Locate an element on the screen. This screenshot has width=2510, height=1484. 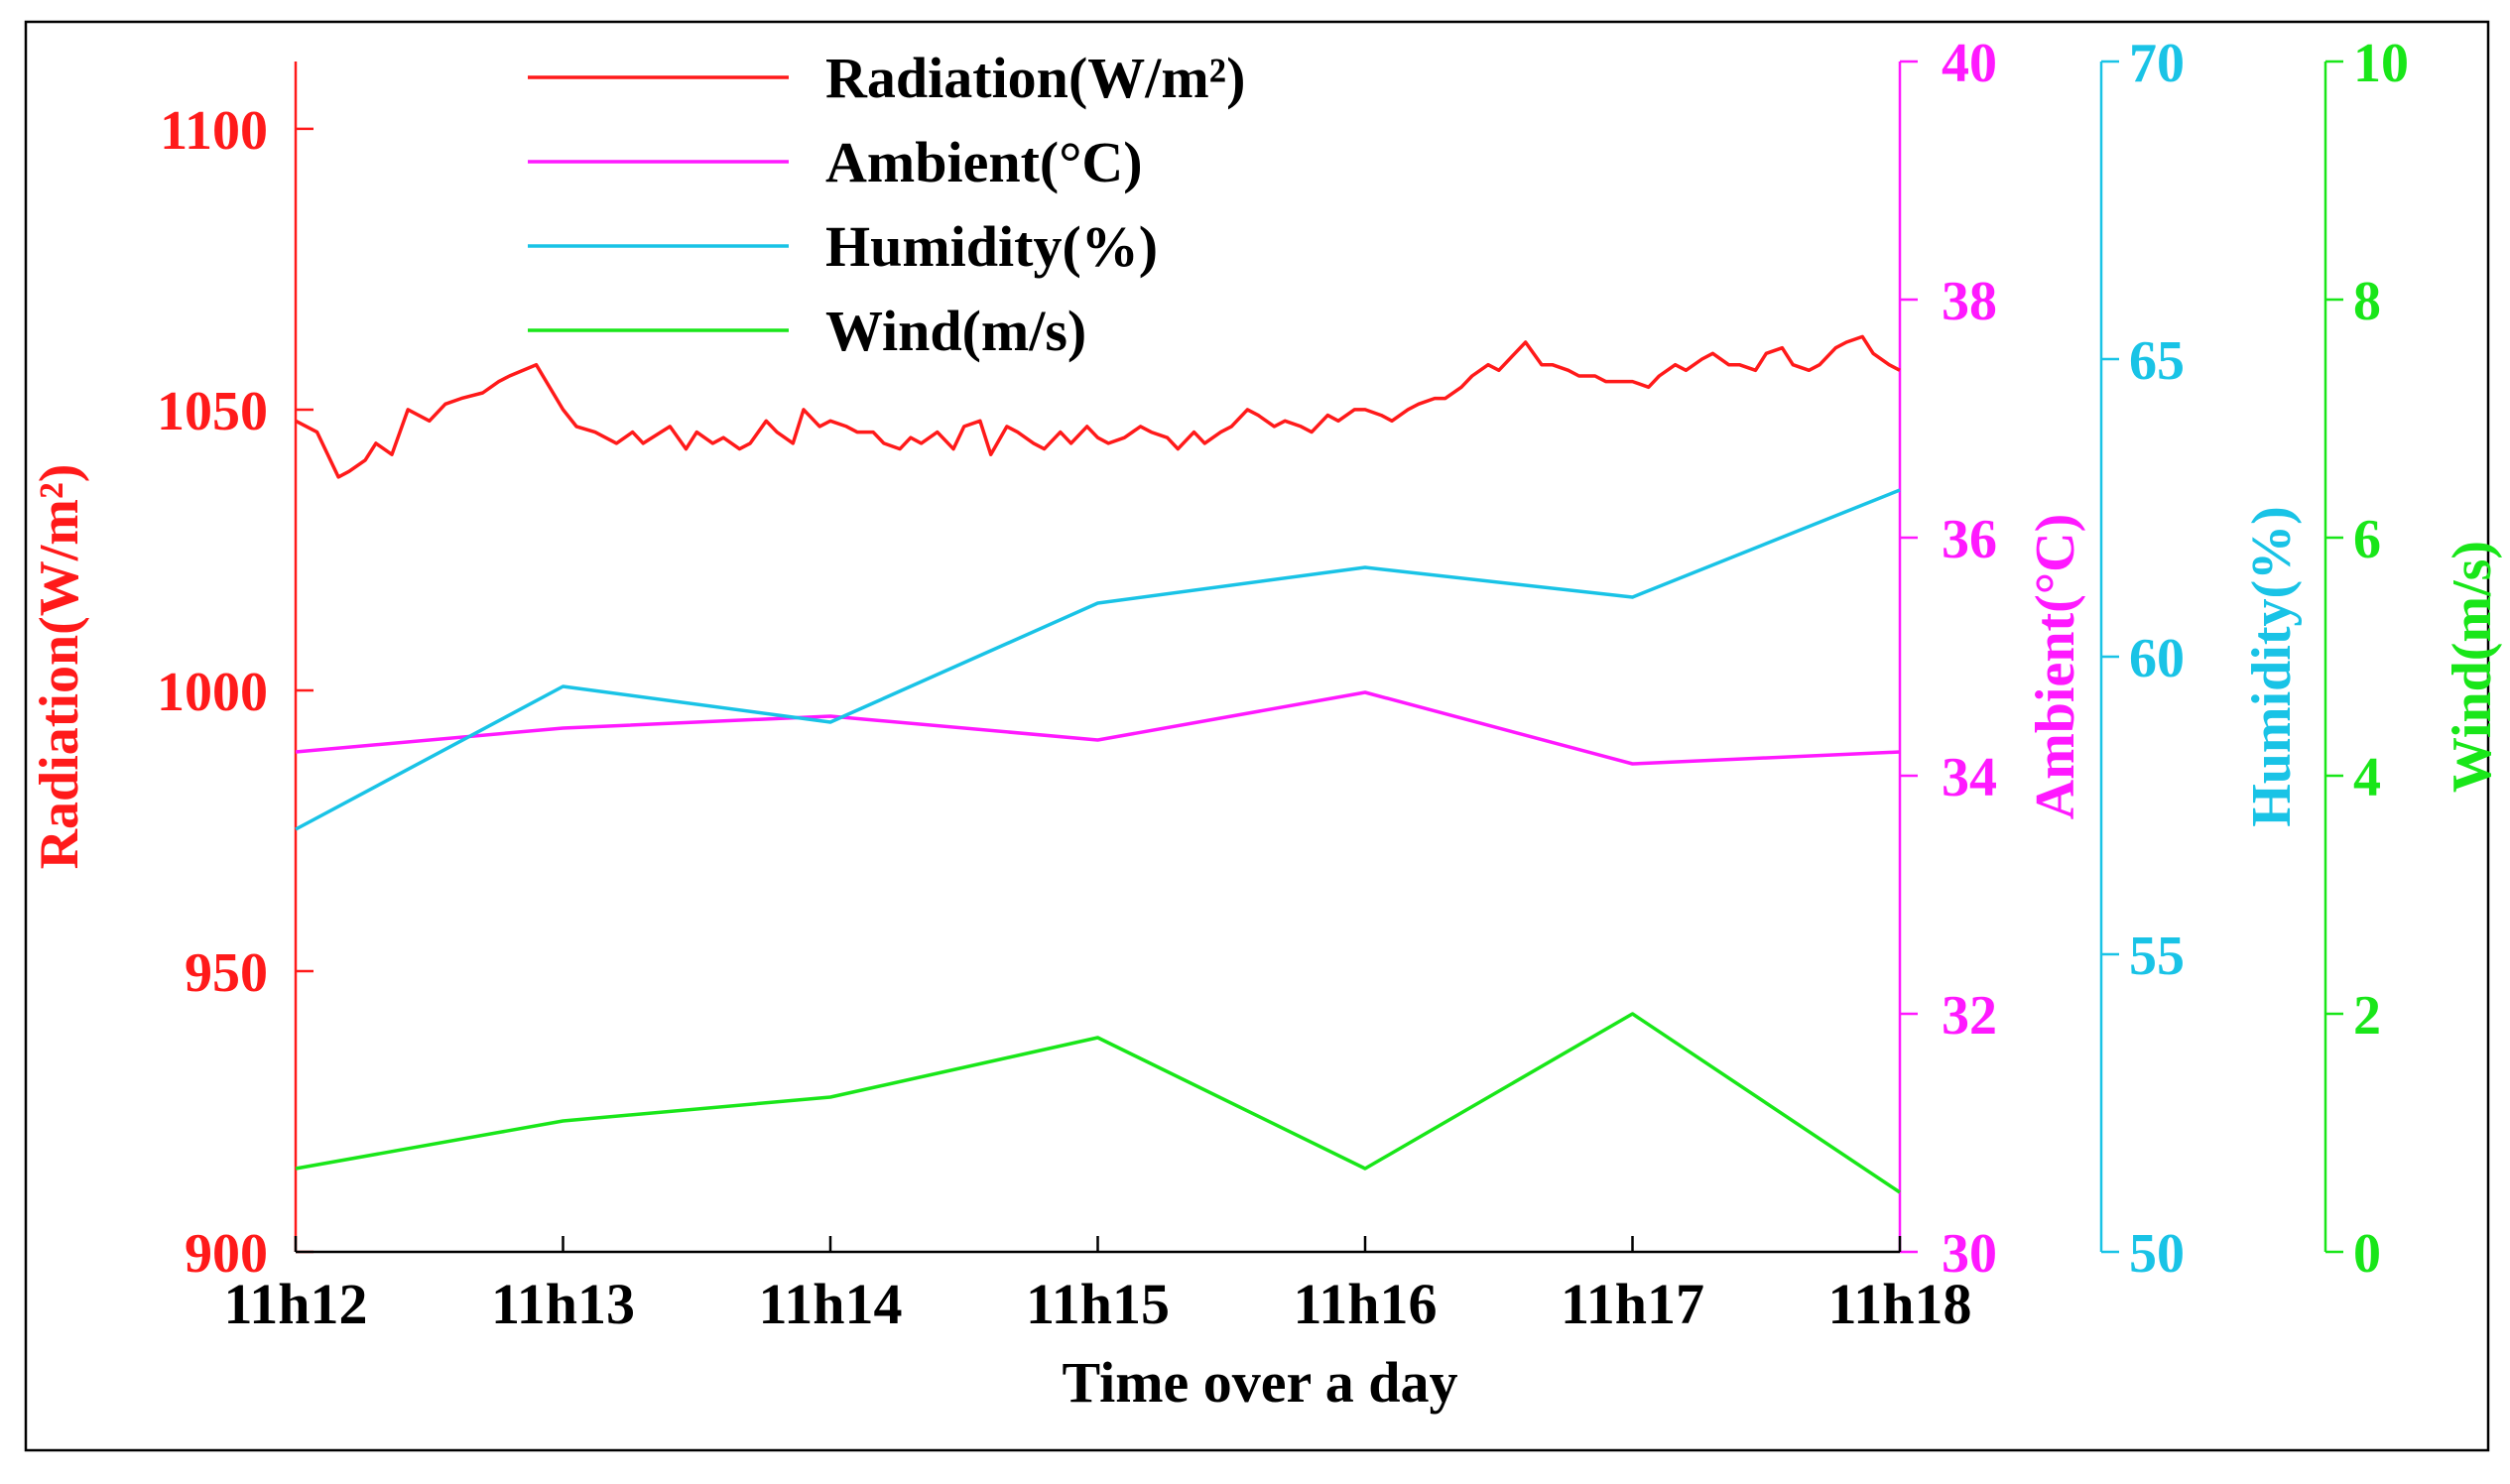
humidity-tick-label: 65 is located at coordinates (2157, 361).